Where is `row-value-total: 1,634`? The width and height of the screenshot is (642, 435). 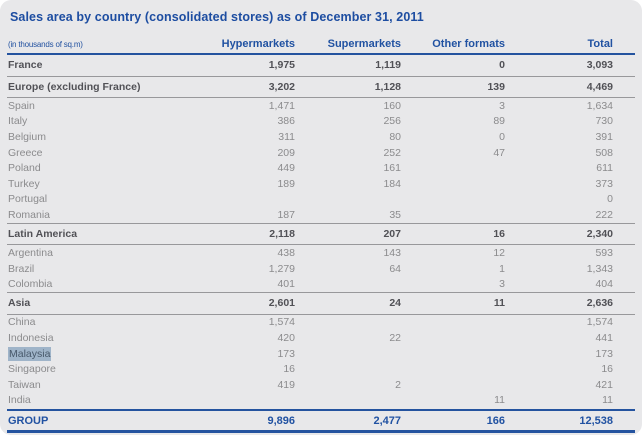
row-value-total: 1,634 is located at coordinates (599, 105).